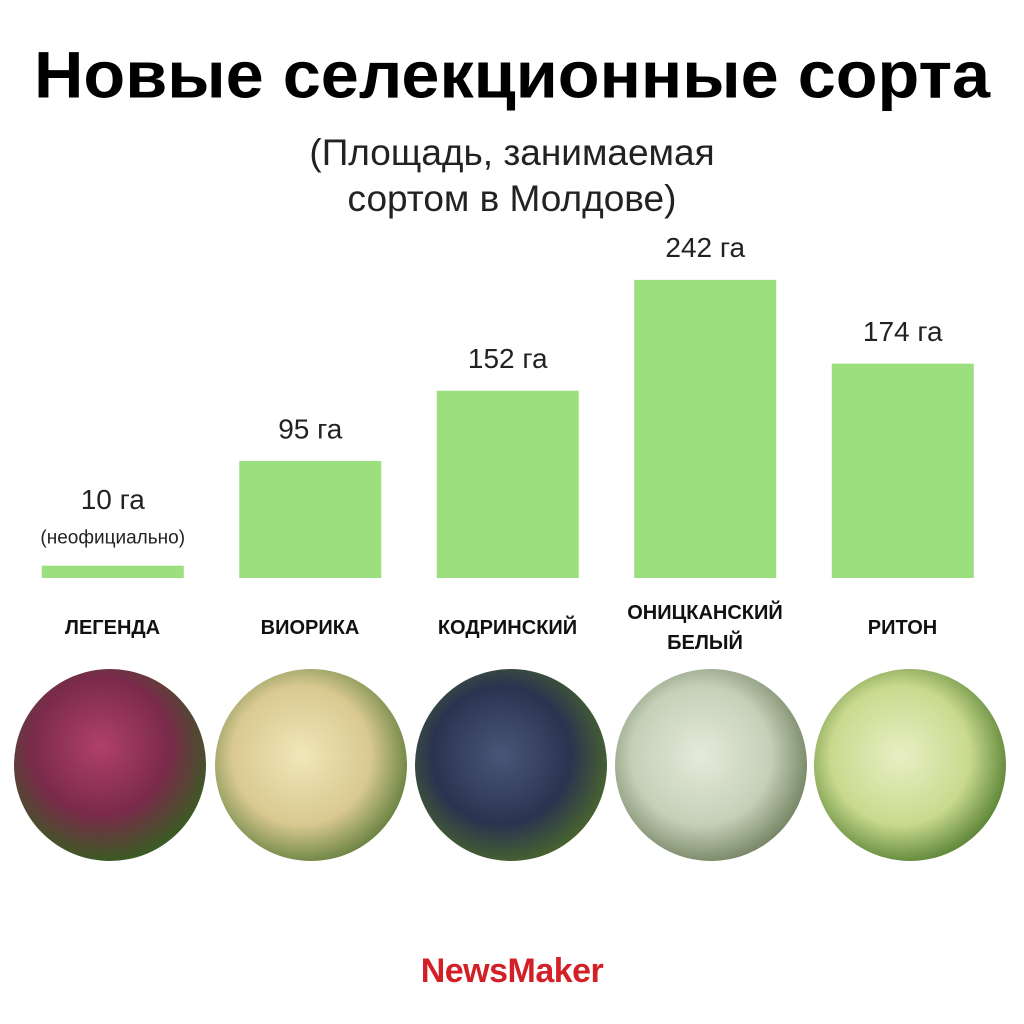  Describe the element at coordinates (112, 628) in the screenshot. I see `category-label: ЛЕГЕНДА` at that location.